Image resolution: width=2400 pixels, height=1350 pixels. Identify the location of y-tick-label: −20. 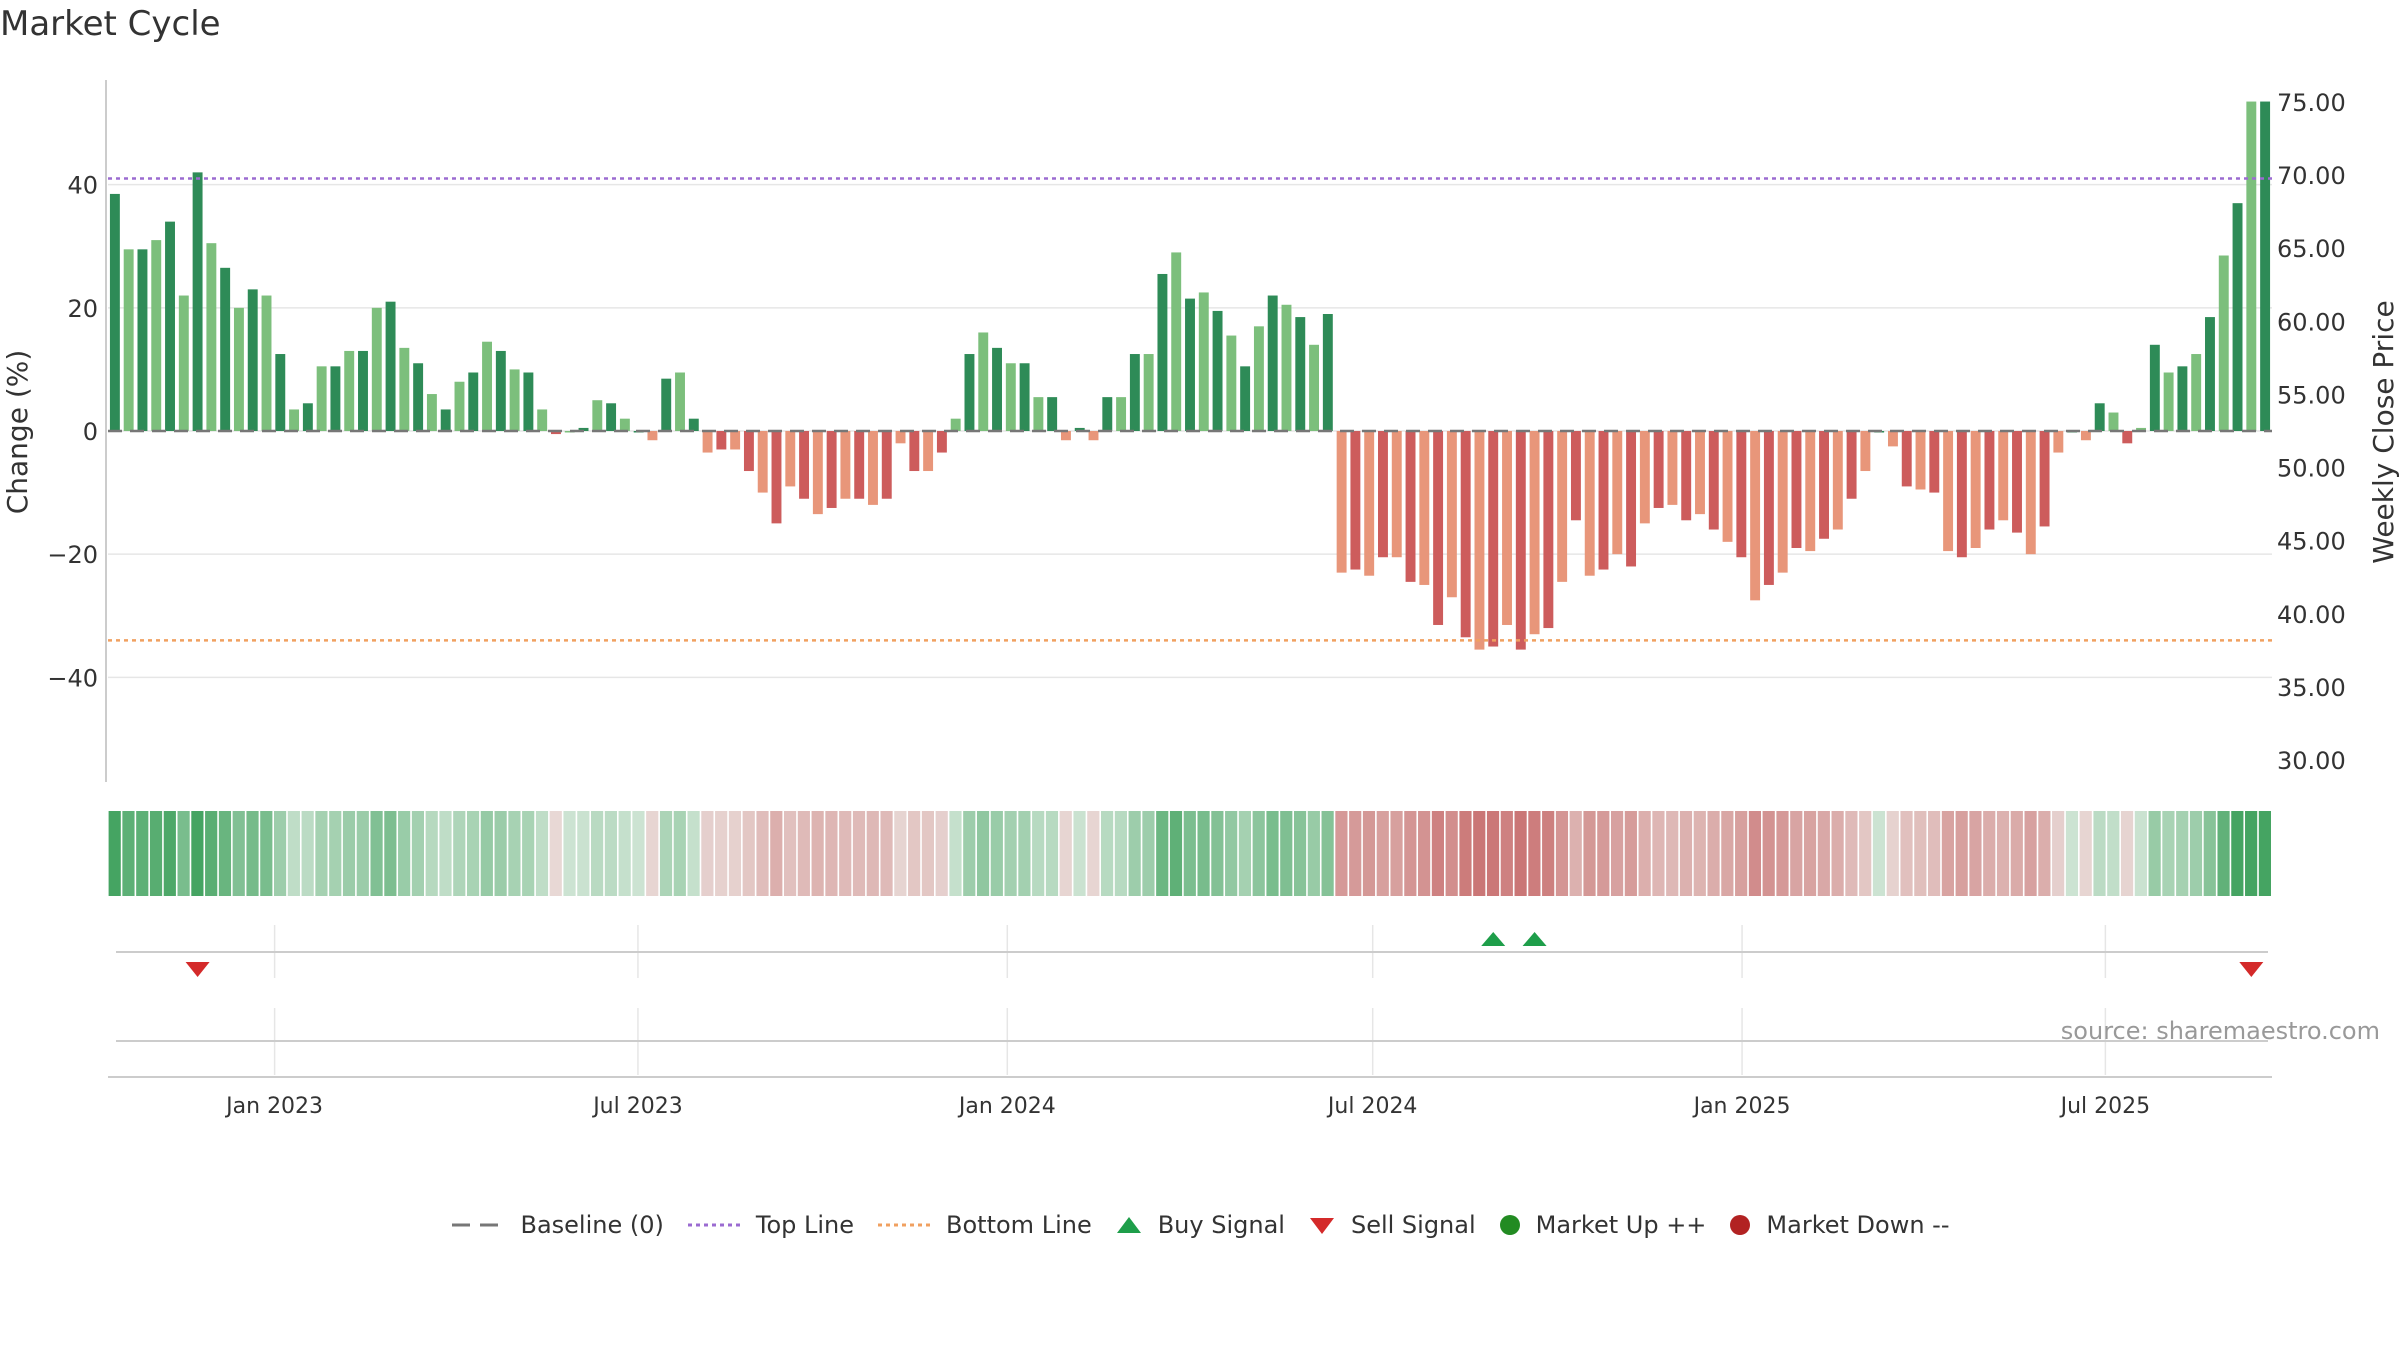
(72, 555).